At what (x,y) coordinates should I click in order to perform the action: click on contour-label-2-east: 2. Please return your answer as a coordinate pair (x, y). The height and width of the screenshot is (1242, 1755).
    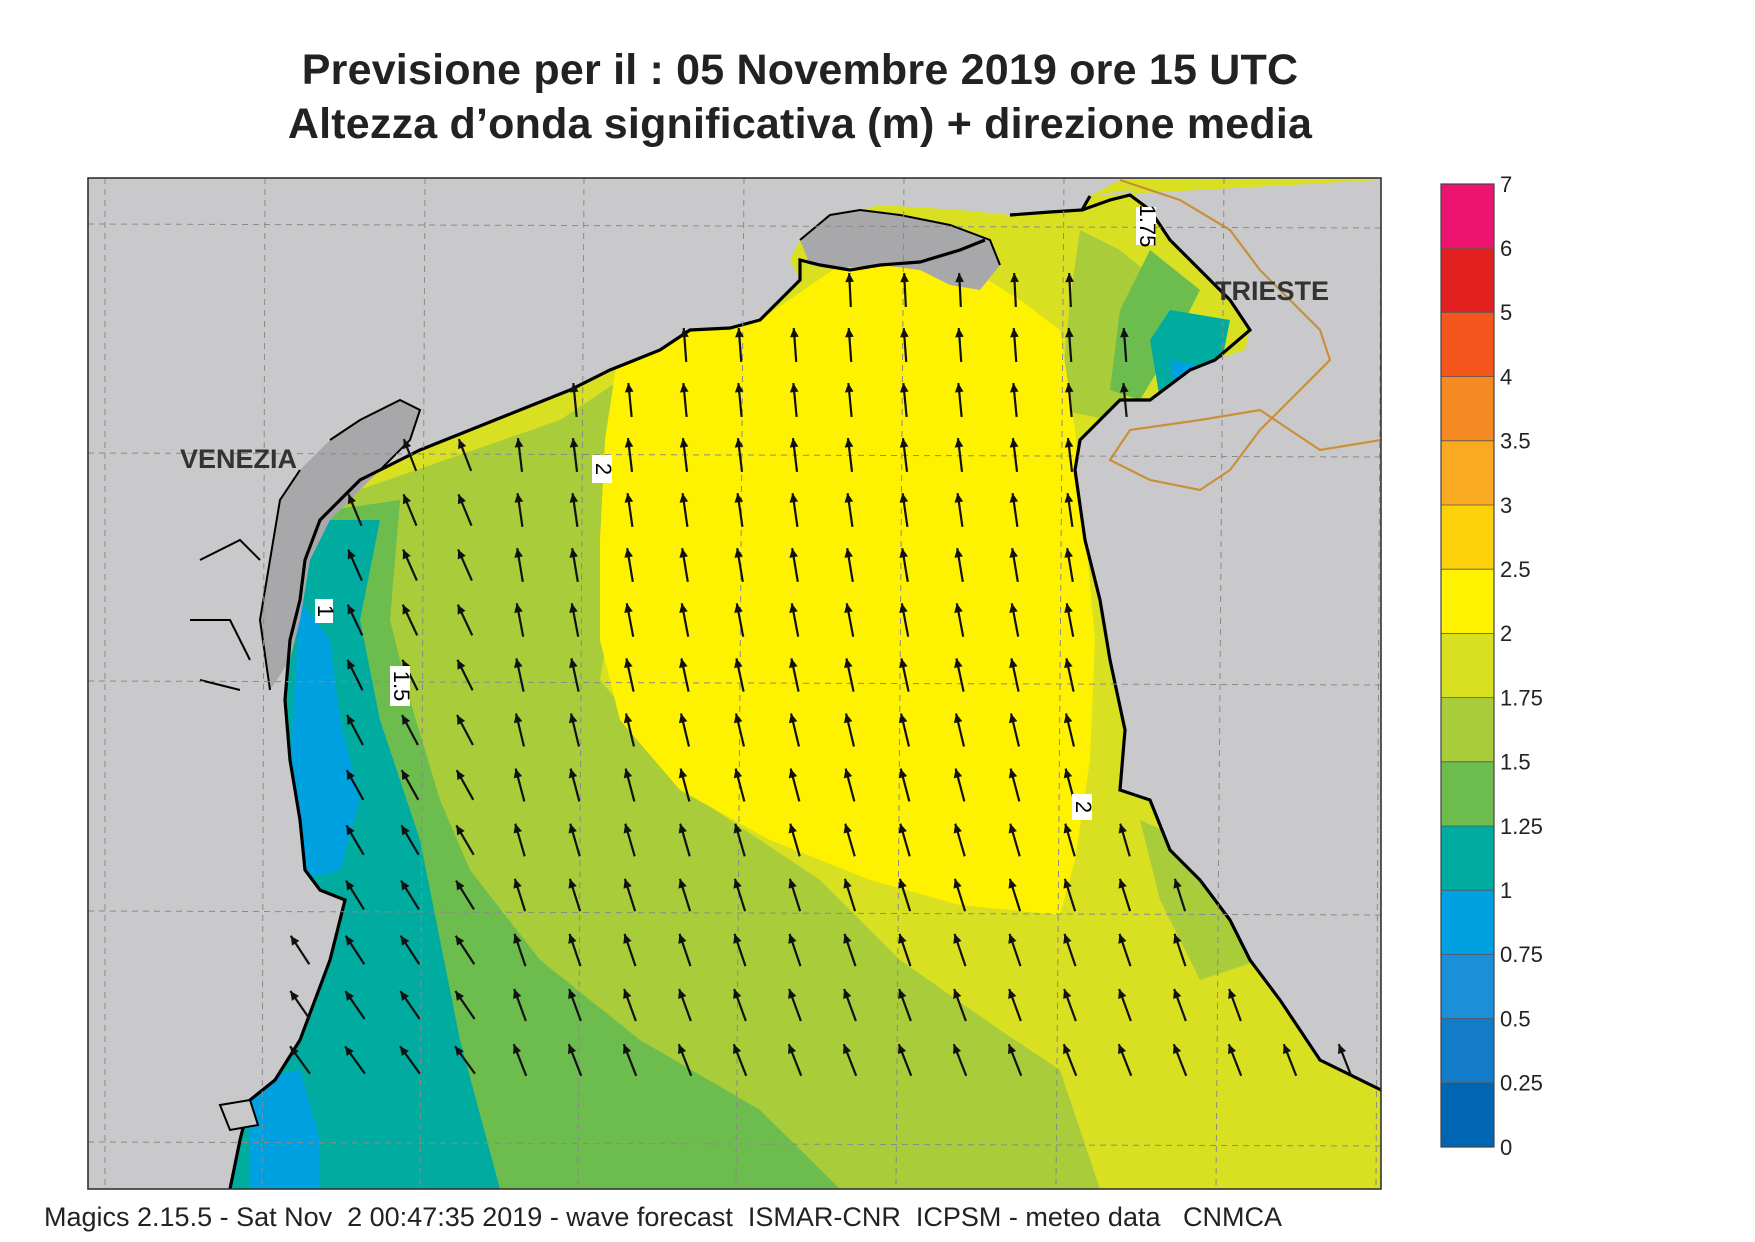
    Looking at the image, I should click on (1083, 807).